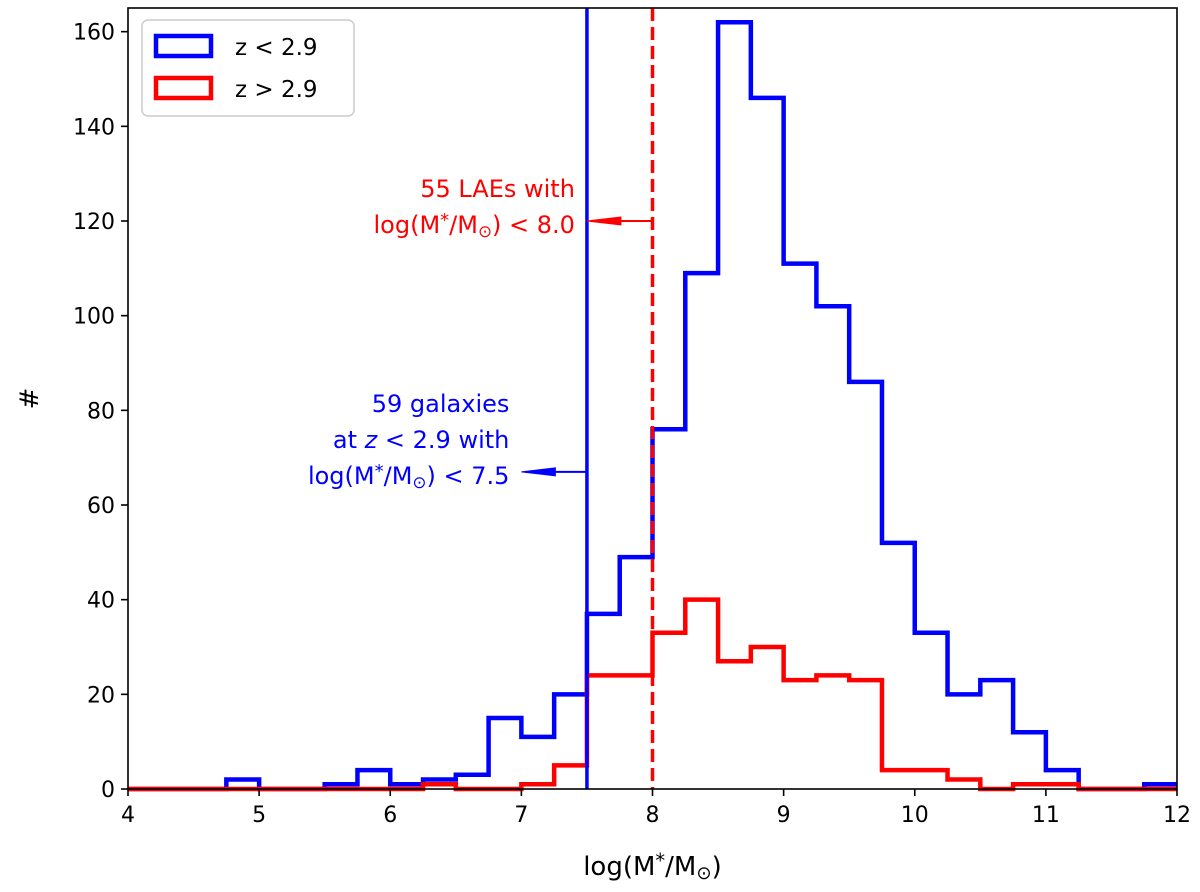 The width and height of the screenshot is (1200, 892). I want to click on legend-label-low-z: z < 2.9, so click(276, 48).